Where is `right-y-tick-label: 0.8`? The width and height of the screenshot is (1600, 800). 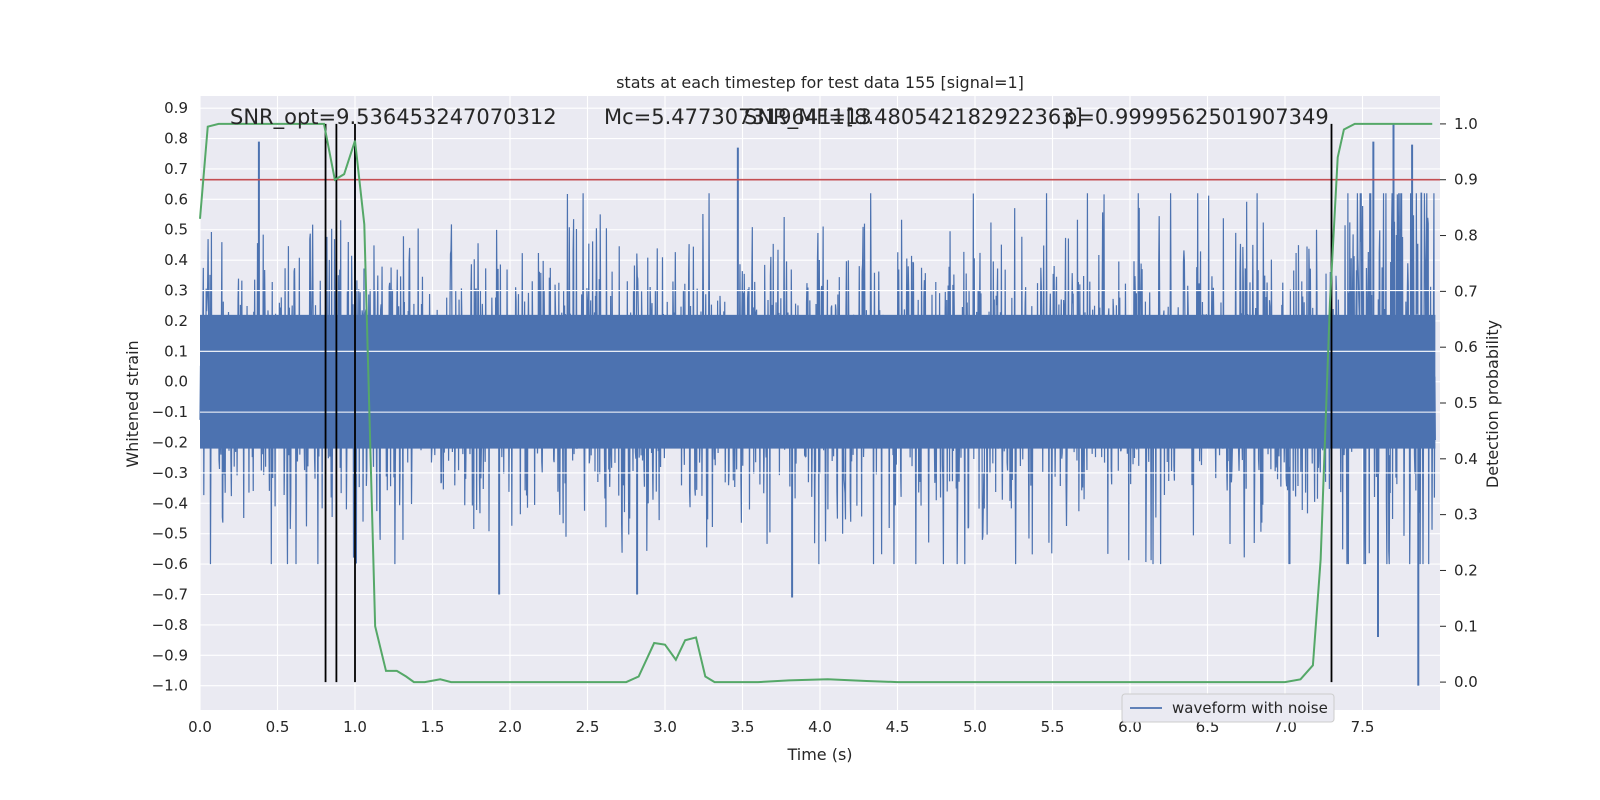 right-y-tick-label: 0.8 is located at coordinates (1466, 236).